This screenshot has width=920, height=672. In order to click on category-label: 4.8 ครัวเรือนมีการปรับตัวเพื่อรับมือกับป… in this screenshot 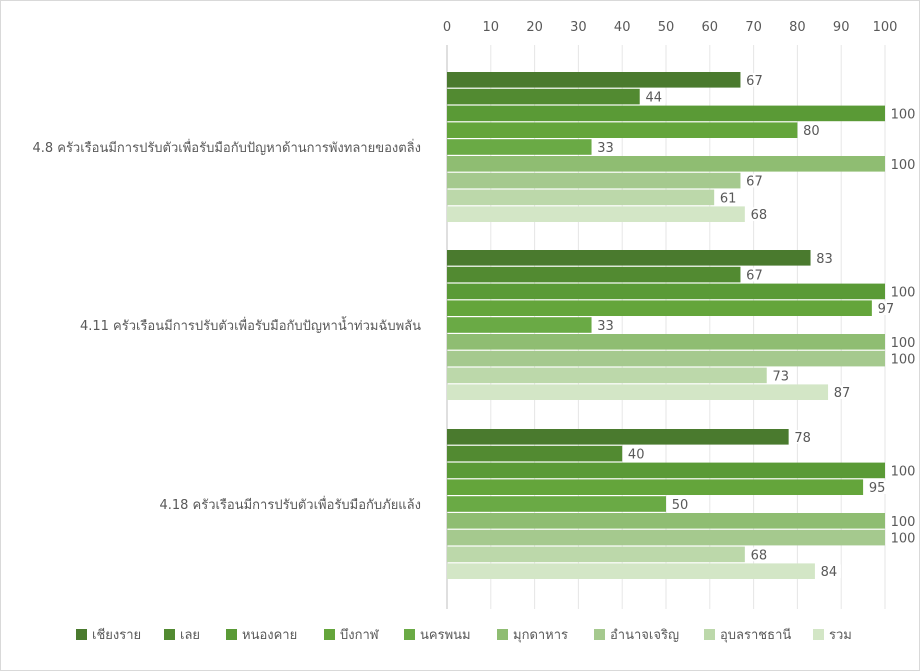, I will do `click(226, 147)`.